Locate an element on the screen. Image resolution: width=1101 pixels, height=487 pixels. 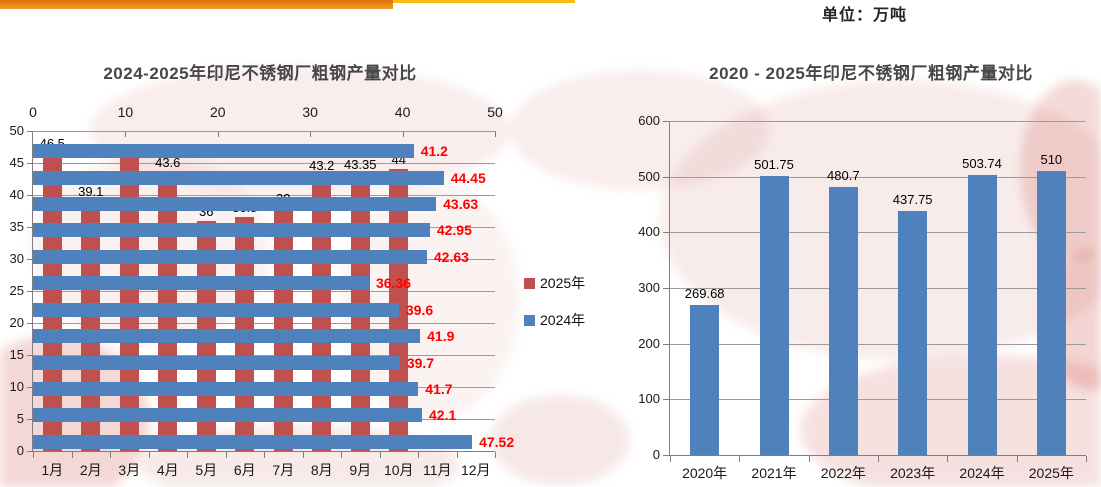
bar-label-2024-1月: 41.2 is located at coordinates (434, 151).